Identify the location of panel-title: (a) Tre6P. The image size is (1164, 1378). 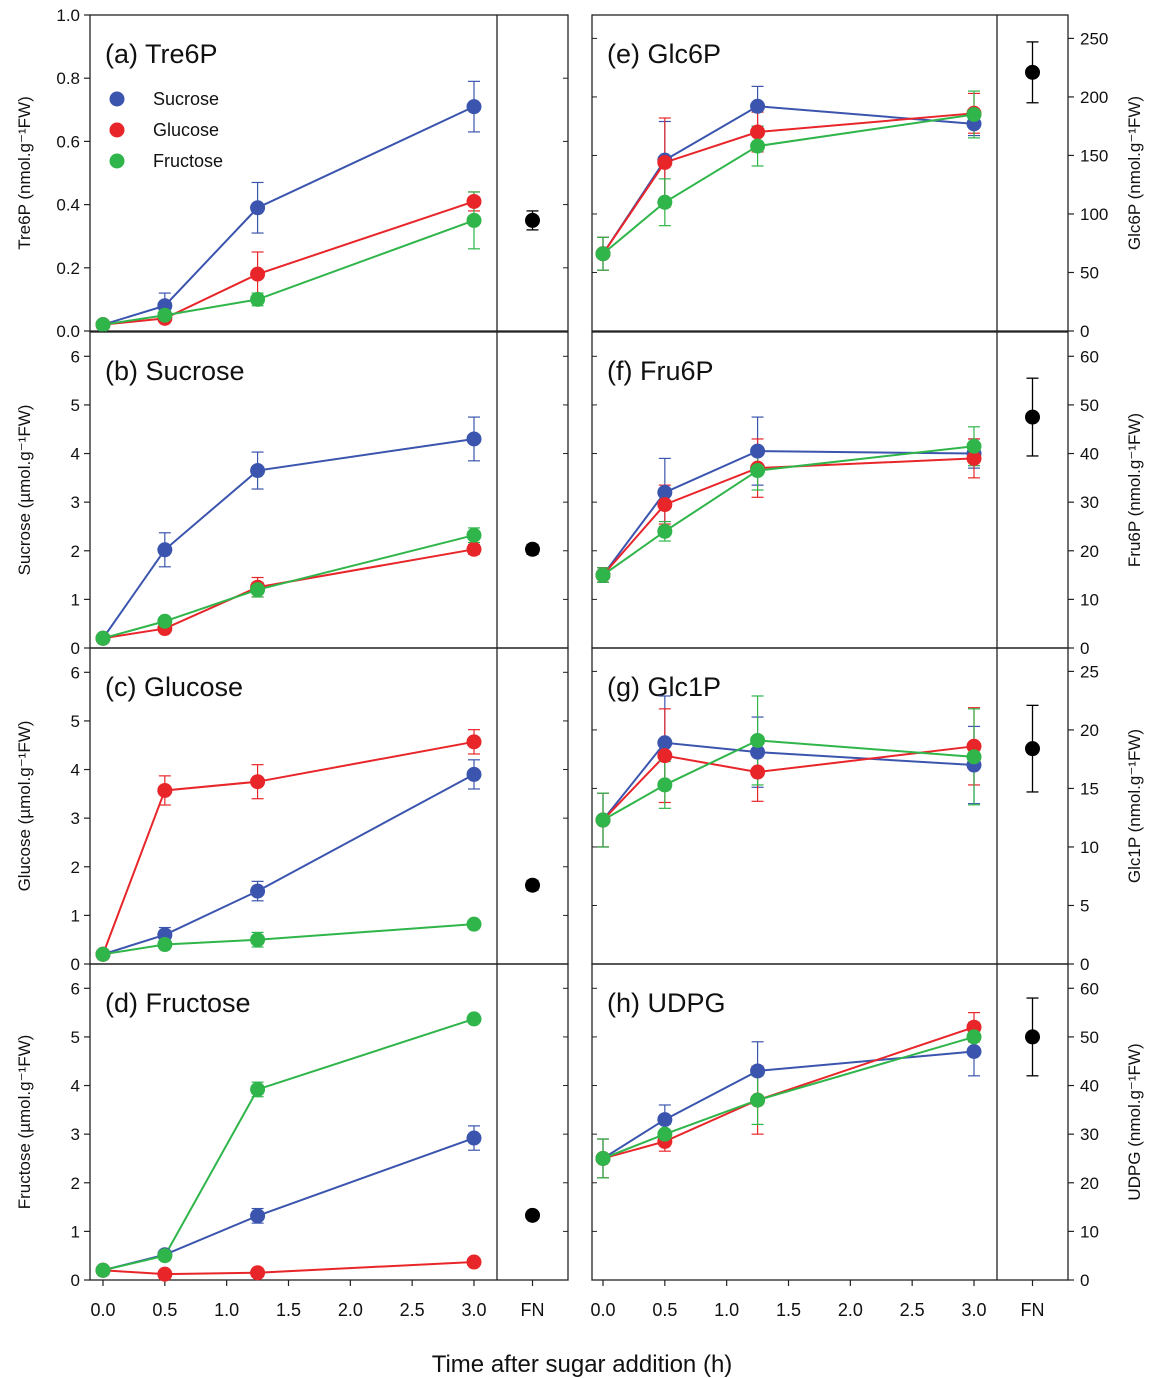
(161, 54).